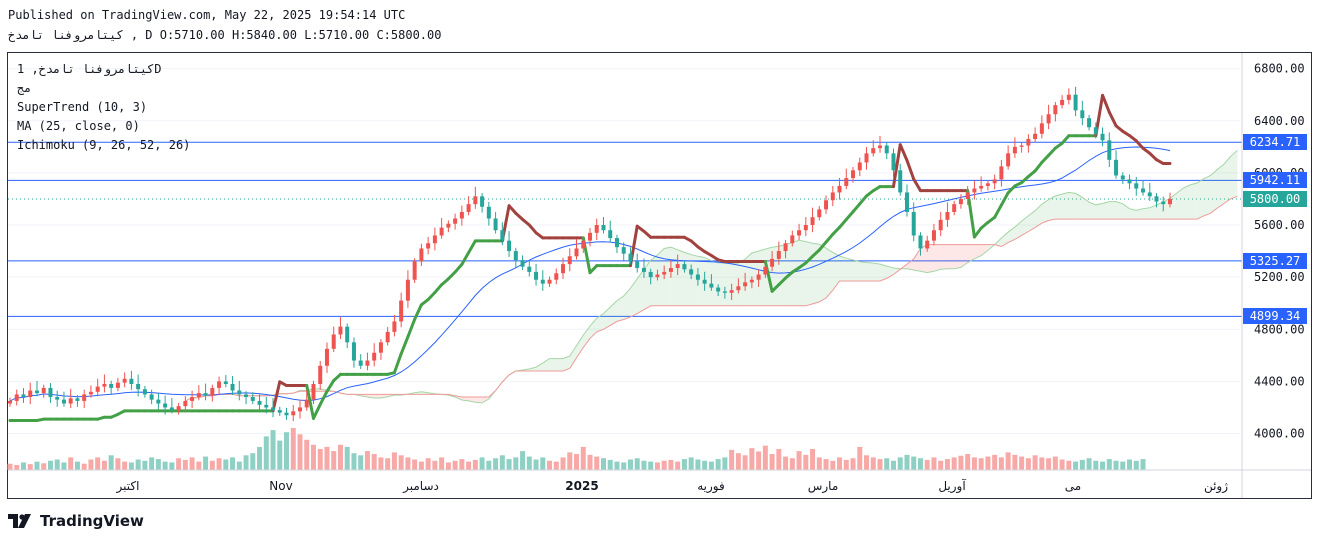 The height and width of the screenshot is (541, 1320). Describe the element at coordinates (1275, 260) in the screenshot. I see `line-price-tag: 5325.27` at that location.